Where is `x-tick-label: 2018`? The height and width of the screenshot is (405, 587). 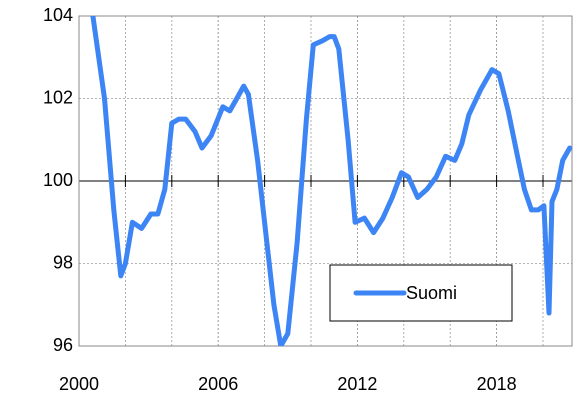 x-tick-label: 2018 is located at coordinates (497, 384).